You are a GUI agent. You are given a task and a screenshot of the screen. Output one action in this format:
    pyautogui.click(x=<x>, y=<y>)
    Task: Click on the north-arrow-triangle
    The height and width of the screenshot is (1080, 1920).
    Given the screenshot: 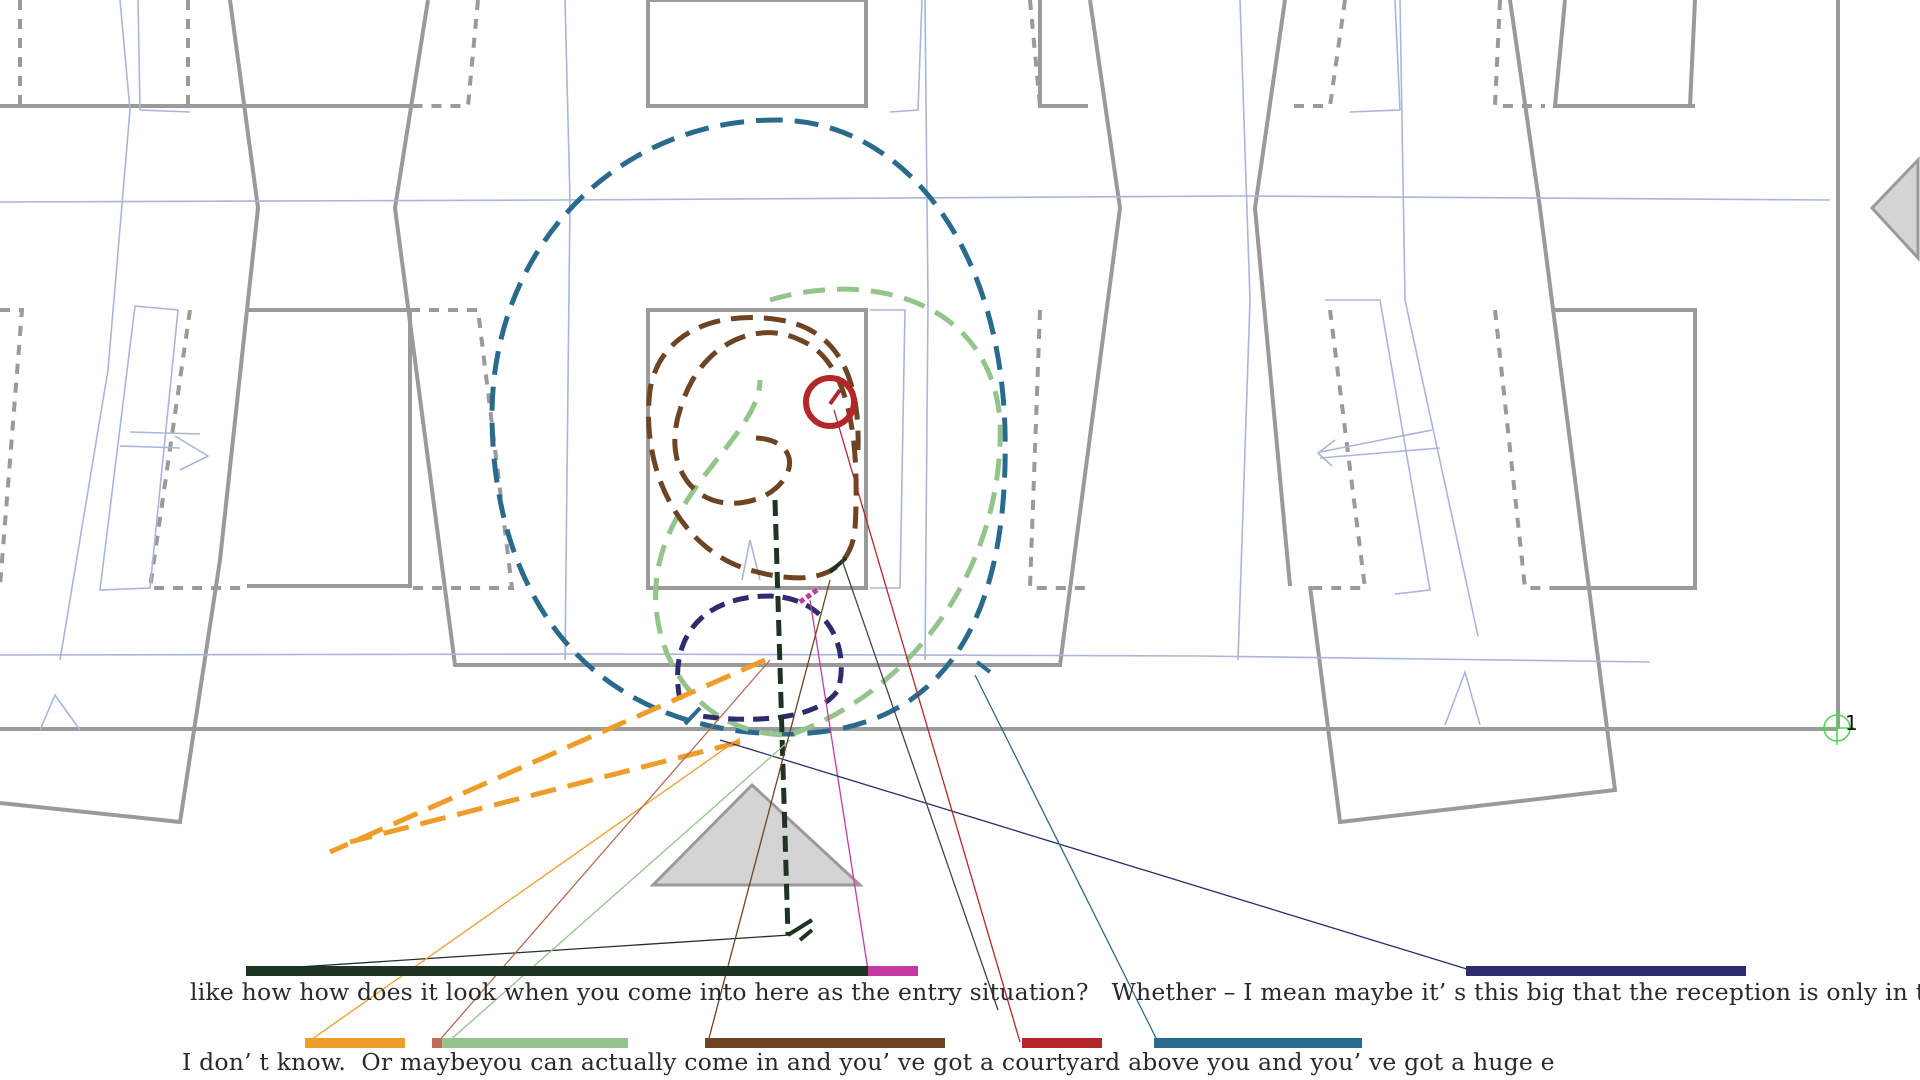 What is the action you would take?
    pyautogui.click(x=1894, y=209)
    